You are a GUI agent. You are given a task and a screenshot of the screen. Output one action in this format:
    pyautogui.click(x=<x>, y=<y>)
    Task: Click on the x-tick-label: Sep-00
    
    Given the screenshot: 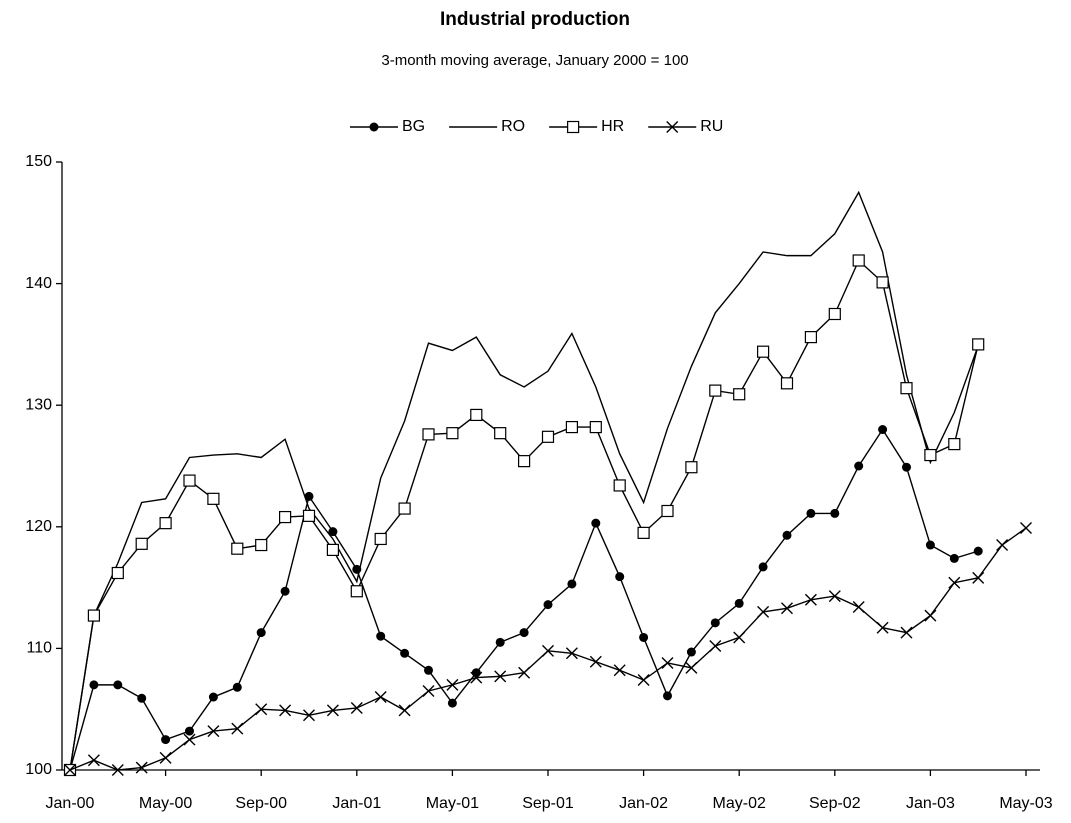 What is the action you would take?
    pyautogui.click(x=261, y=803)
    